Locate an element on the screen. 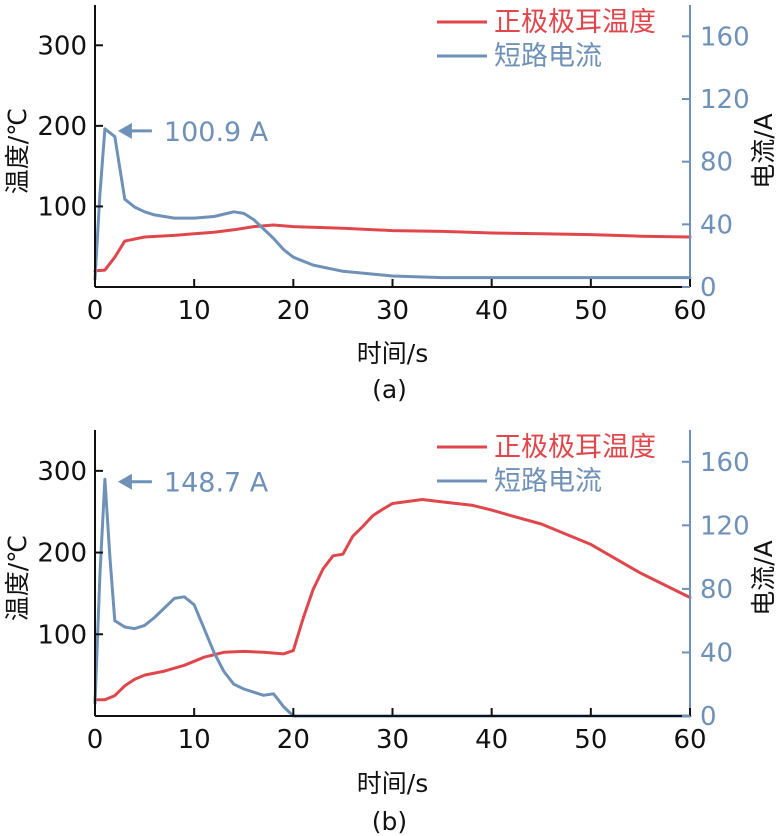 This screenshot has height=836, width=780. current-series-line is located at coordinates (392, 204).